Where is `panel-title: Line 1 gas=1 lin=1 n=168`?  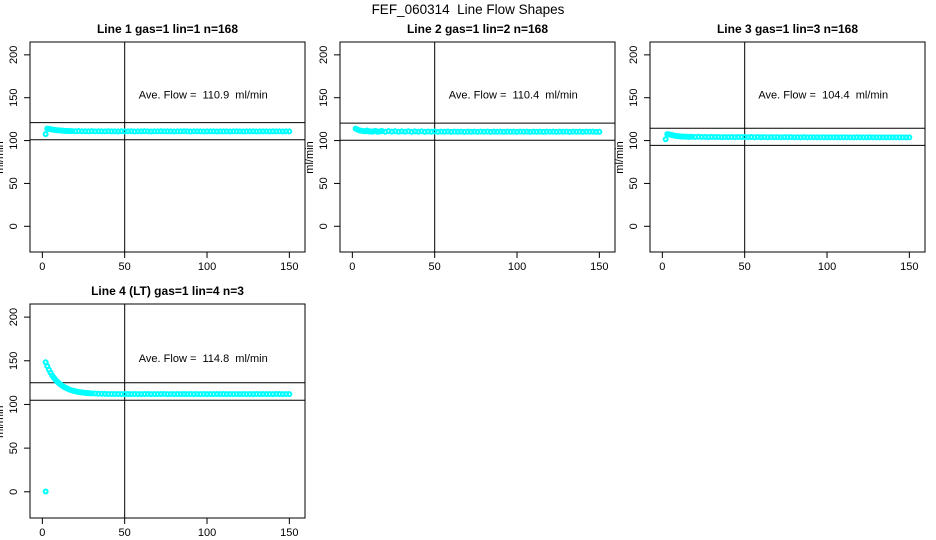
panel-title: Line 1 gas=1 lin=1 n=168 is located at coordinates (167, 29).